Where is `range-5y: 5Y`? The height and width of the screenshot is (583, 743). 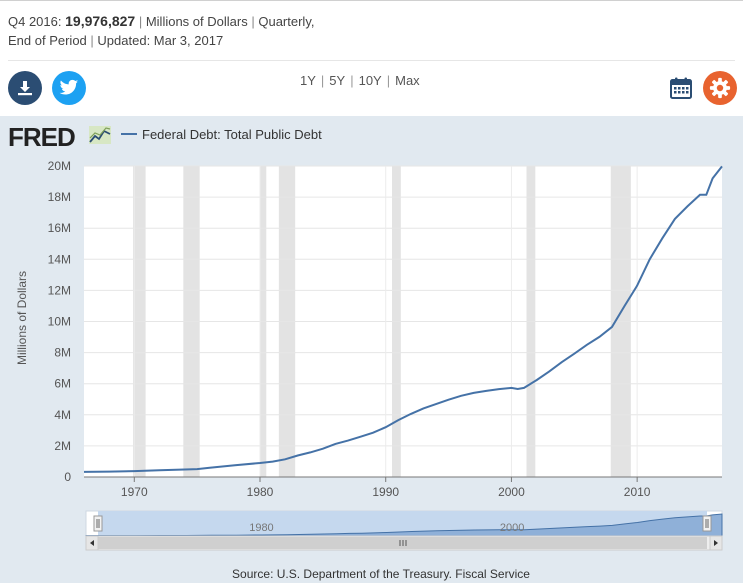
range-5y: 5Y is located at coordinates (337, 80).